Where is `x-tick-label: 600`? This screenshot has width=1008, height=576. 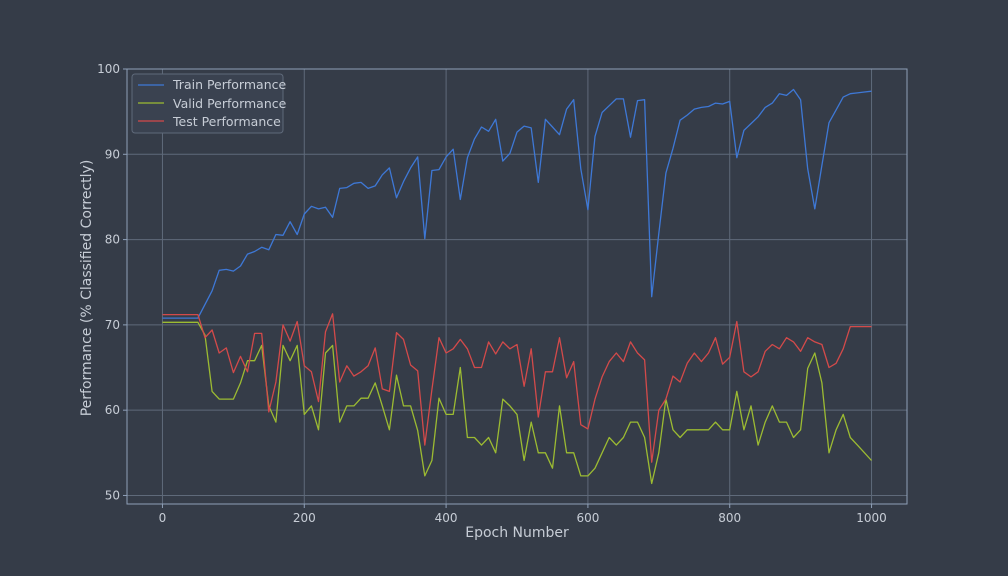 x-tick-label: 600 is located at coordinates (587, 518).